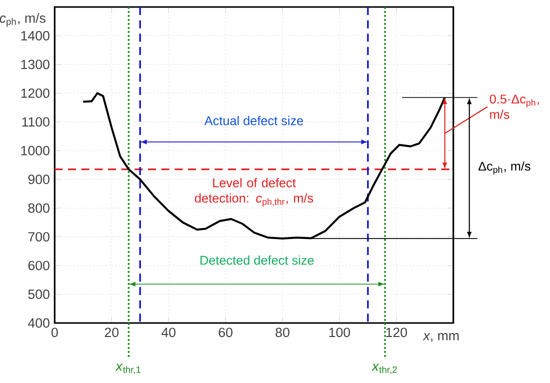 This screenshot has height=383, width=550. Describe the element at coordinates (35, 151) in the screenshot. I see `y-tick-label: 1000` at that location.